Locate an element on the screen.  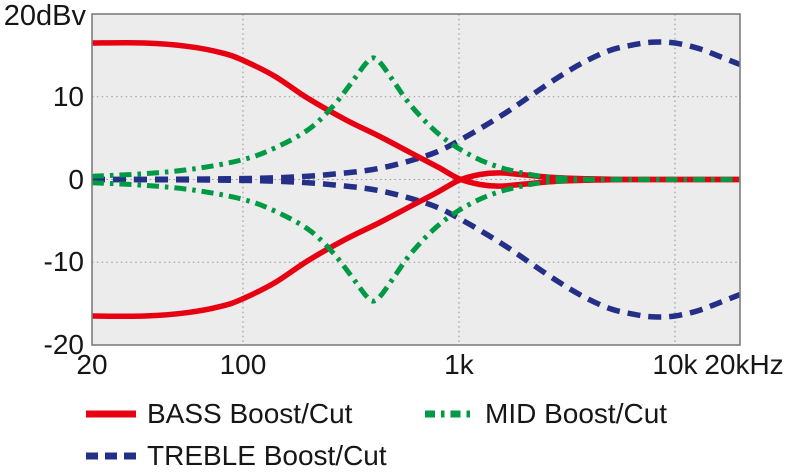
y-tick-0: 0 is located at coordinates (76, 179).